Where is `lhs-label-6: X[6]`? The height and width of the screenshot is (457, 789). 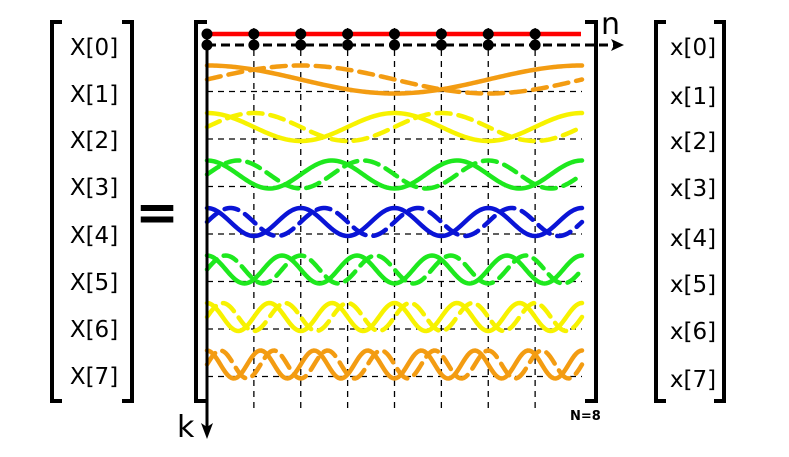
lhs-label-6: X[6] is located at coordinates (94, 330).